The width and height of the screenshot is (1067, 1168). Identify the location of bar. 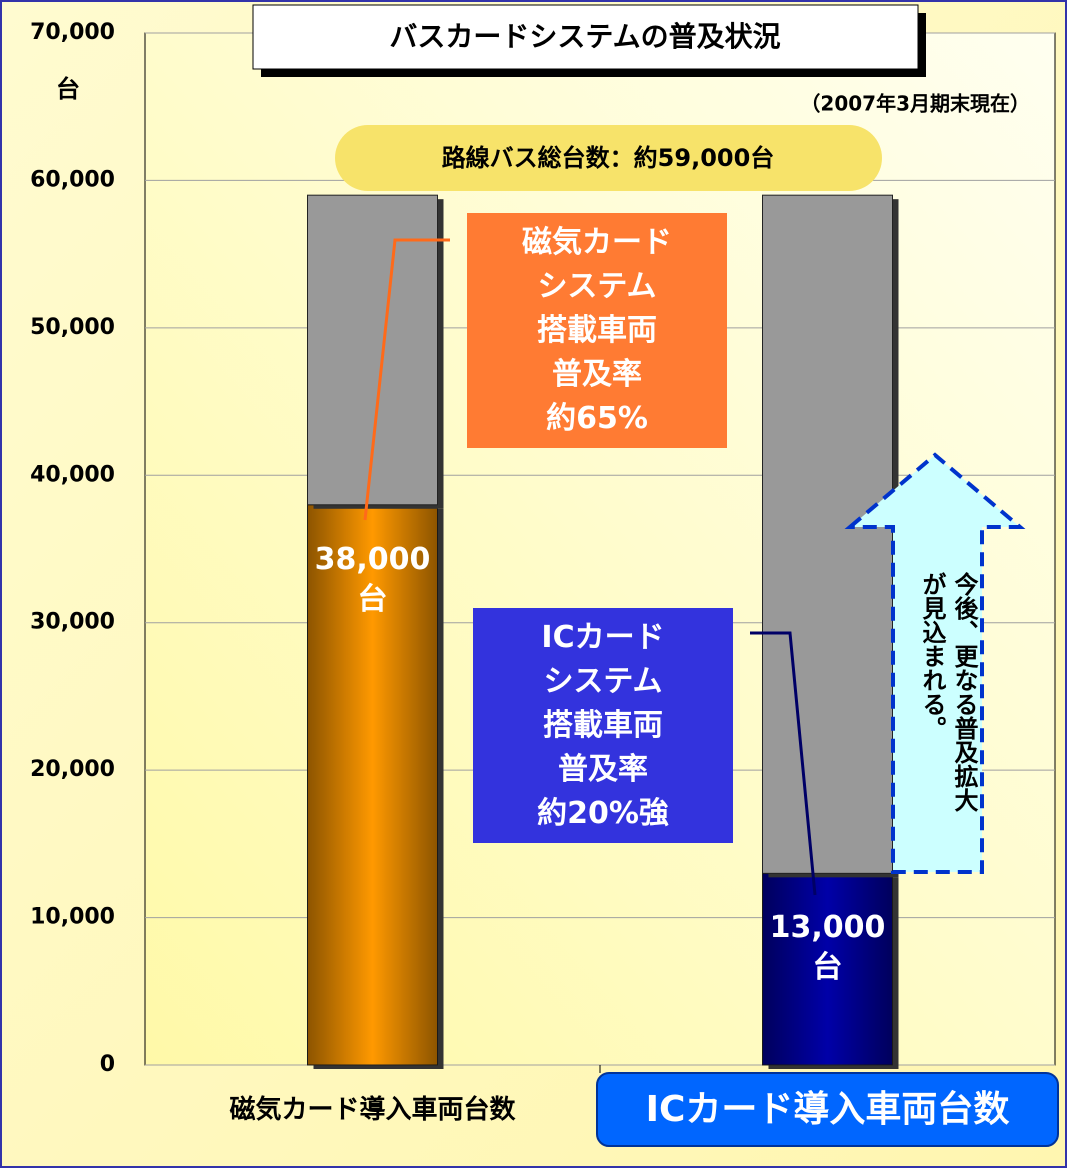
(827, 534).